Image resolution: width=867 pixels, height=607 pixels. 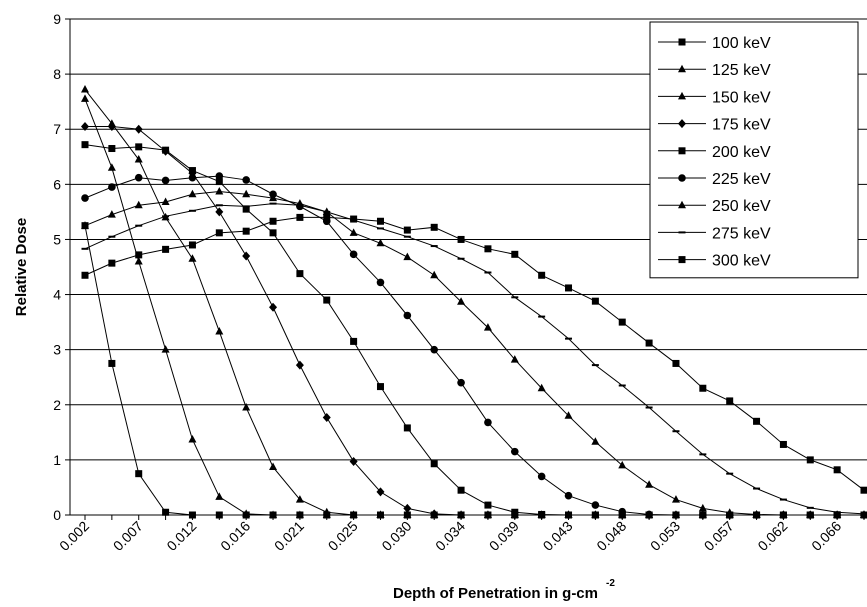 What do you see at coordinates (741, 125) in the screenshot?
I see `legend-label: 175 keV` at bounding box center [741, 125].